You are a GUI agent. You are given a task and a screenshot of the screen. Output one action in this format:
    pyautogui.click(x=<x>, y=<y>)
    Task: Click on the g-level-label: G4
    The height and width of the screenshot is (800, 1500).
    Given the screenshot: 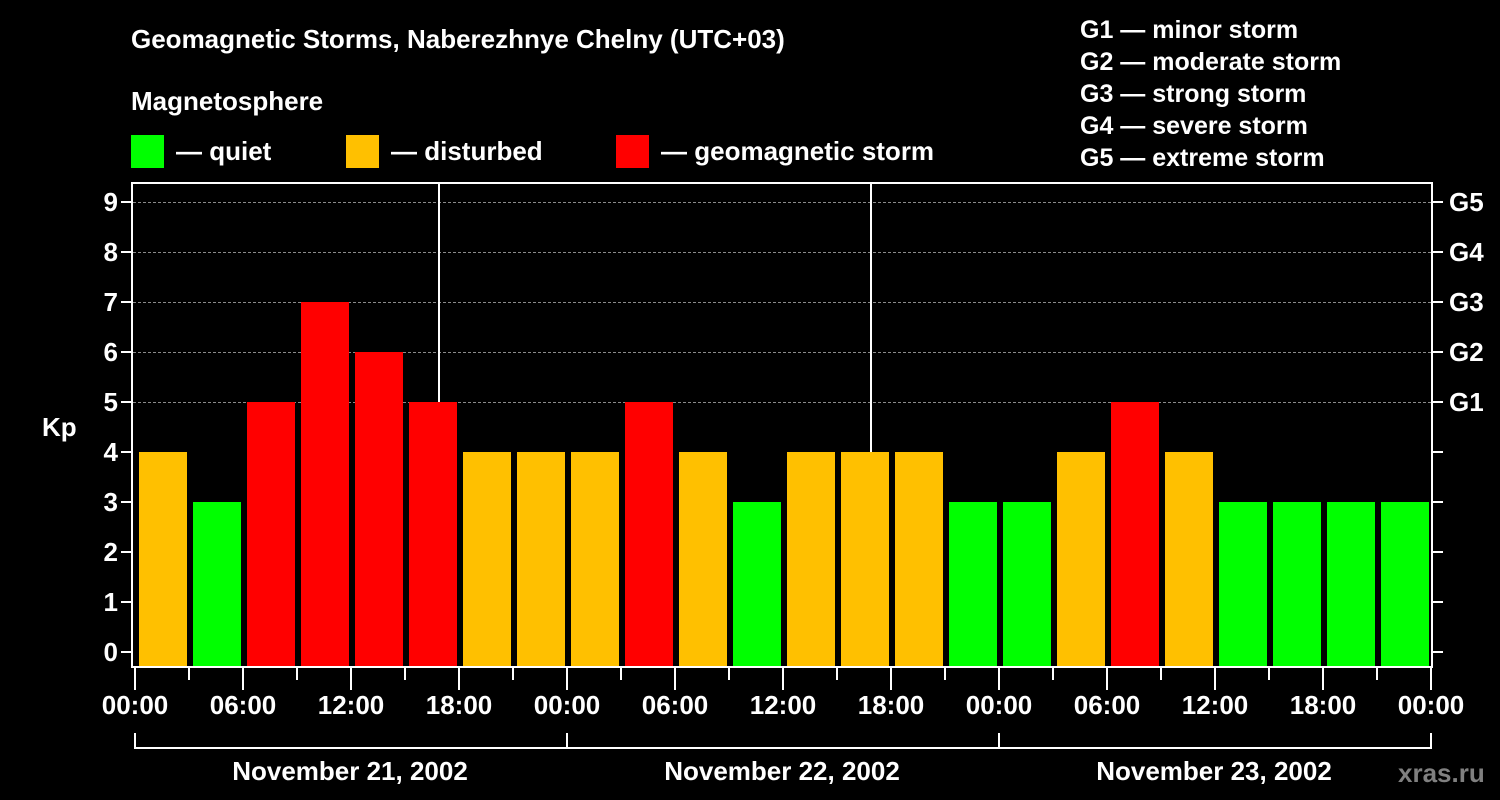 What is the action you would take?
    pyautogui.click(x=1466, y=252)
    